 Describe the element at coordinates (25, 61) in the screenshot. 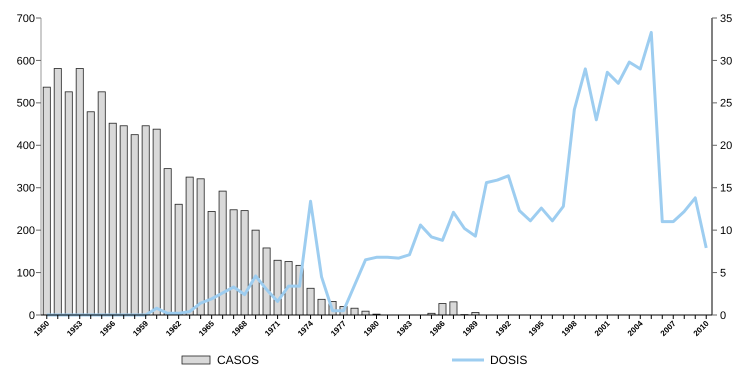

I see `y-tick-label: 600` at that location.